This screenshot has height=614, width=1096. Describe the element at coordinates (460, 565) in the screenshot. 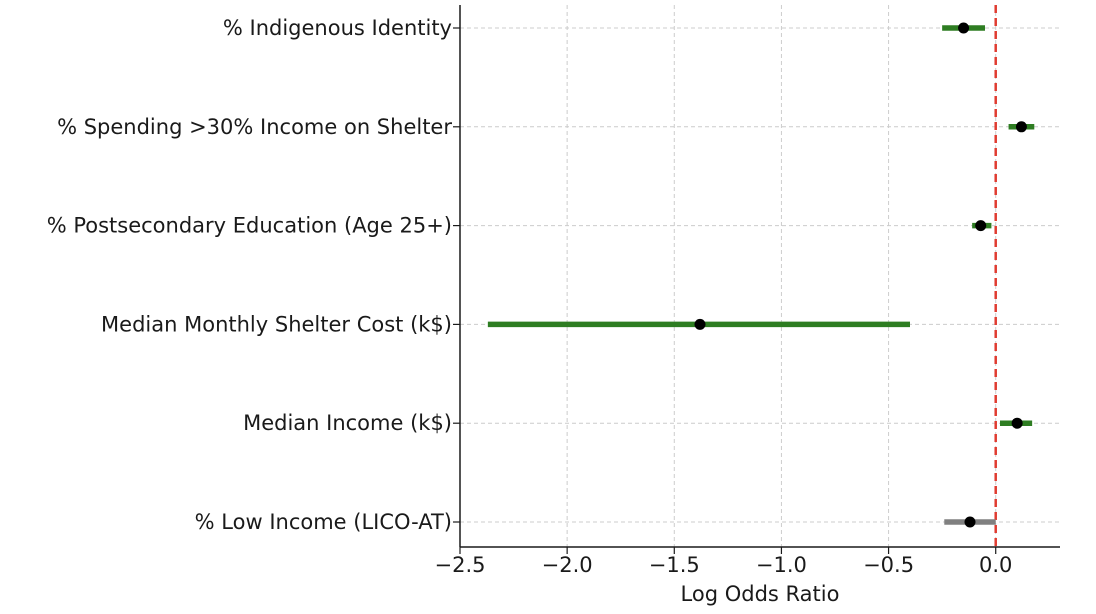

I see `x-tick-label: −2.5` at that location.